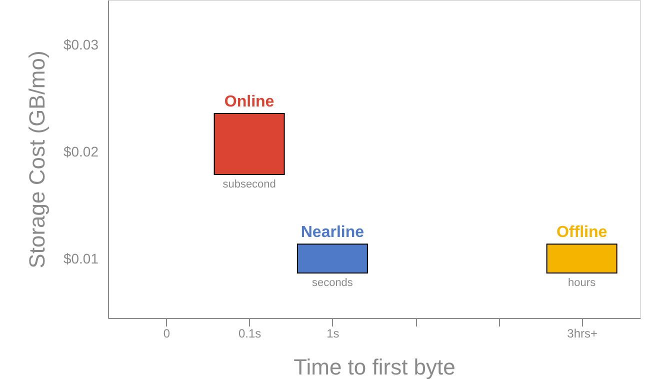  I want to click on y-tick-label: $0.03, so click(81, 44).